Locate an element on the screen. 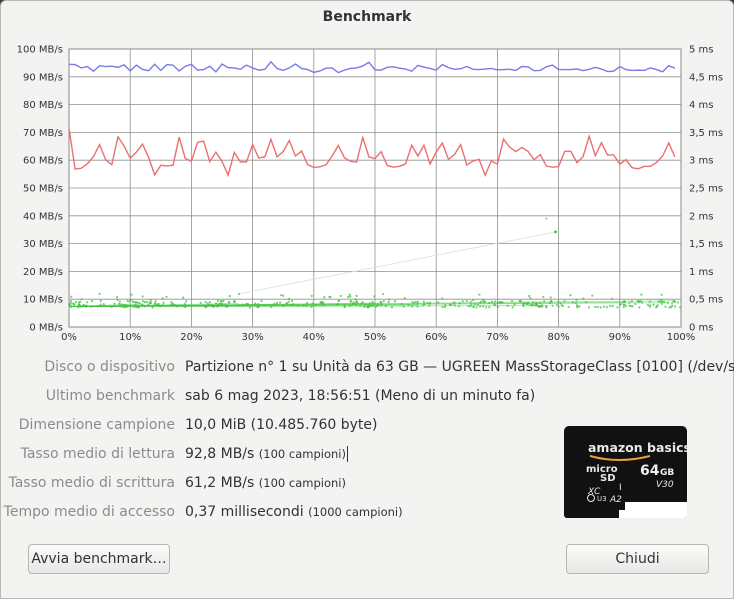 The height and width of the screenshot is (599, 734). y-left-tick-label: 80 MB/s is located at coordinates (43, 105).